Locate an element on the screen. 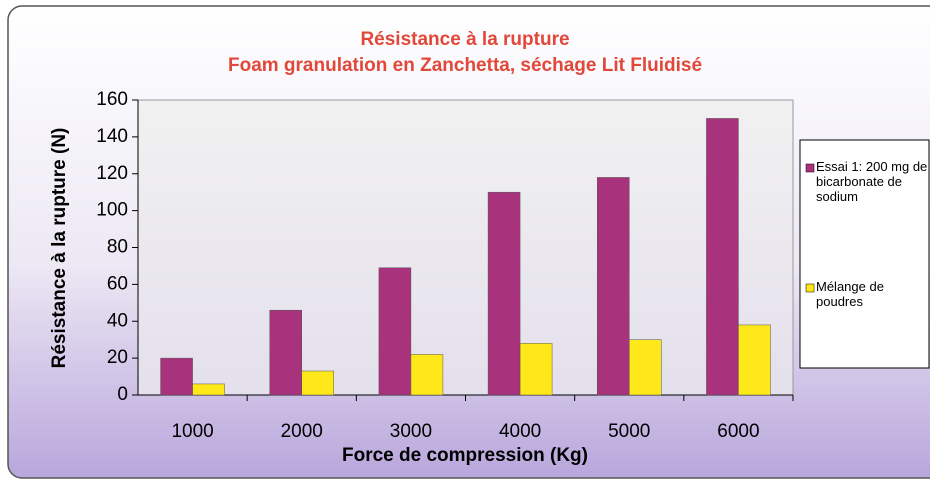  x-tick-label: 6000 is located at coordinates (738, 431).